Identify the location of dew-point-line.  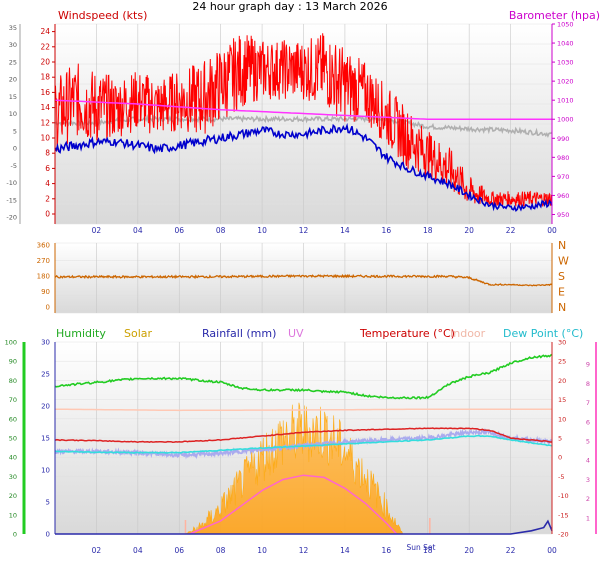
(303, 444).